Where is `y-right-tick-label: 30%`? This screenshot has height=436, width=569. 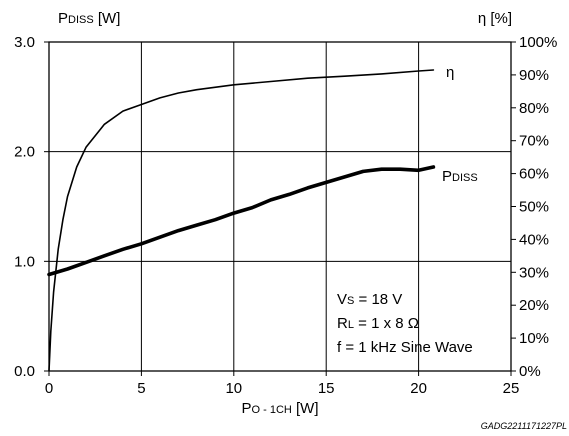 y-right-tick-label: 30% is located at coordinates (534, 272).